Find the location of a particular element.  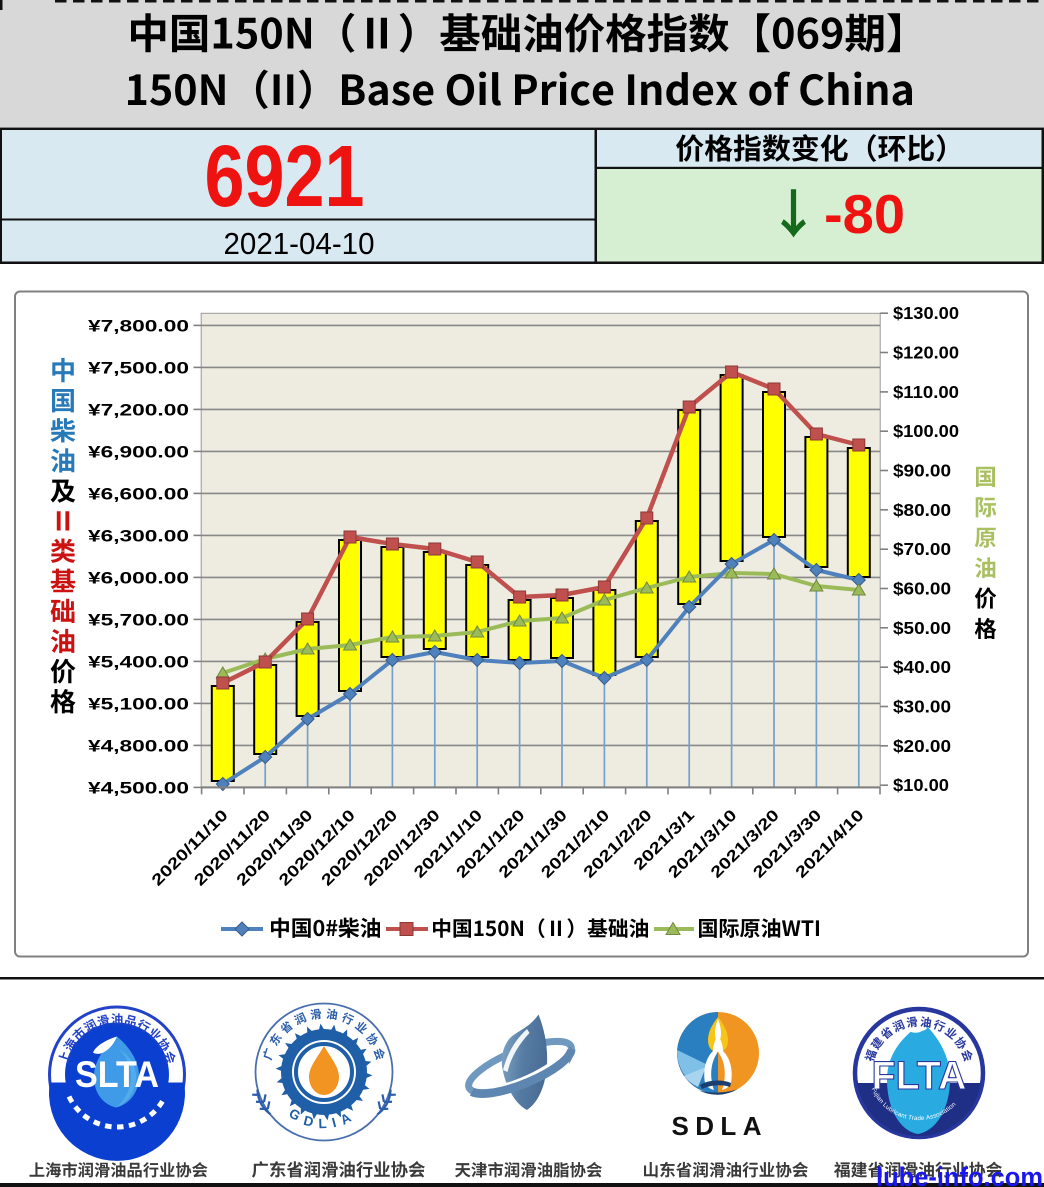

svg-text: lube-info.com is located at coordinates (959, 1174).